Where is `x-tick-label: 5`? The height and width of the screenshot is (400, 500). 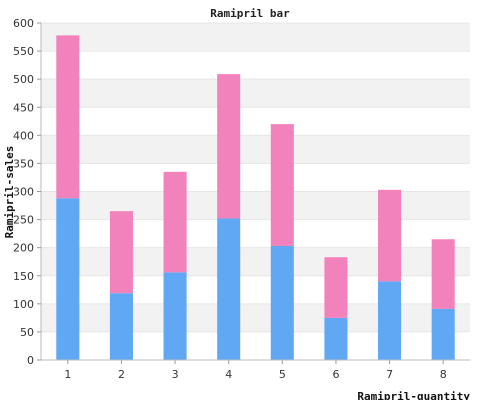
x-tick-label: 5 is located at coordinates (282, 374).